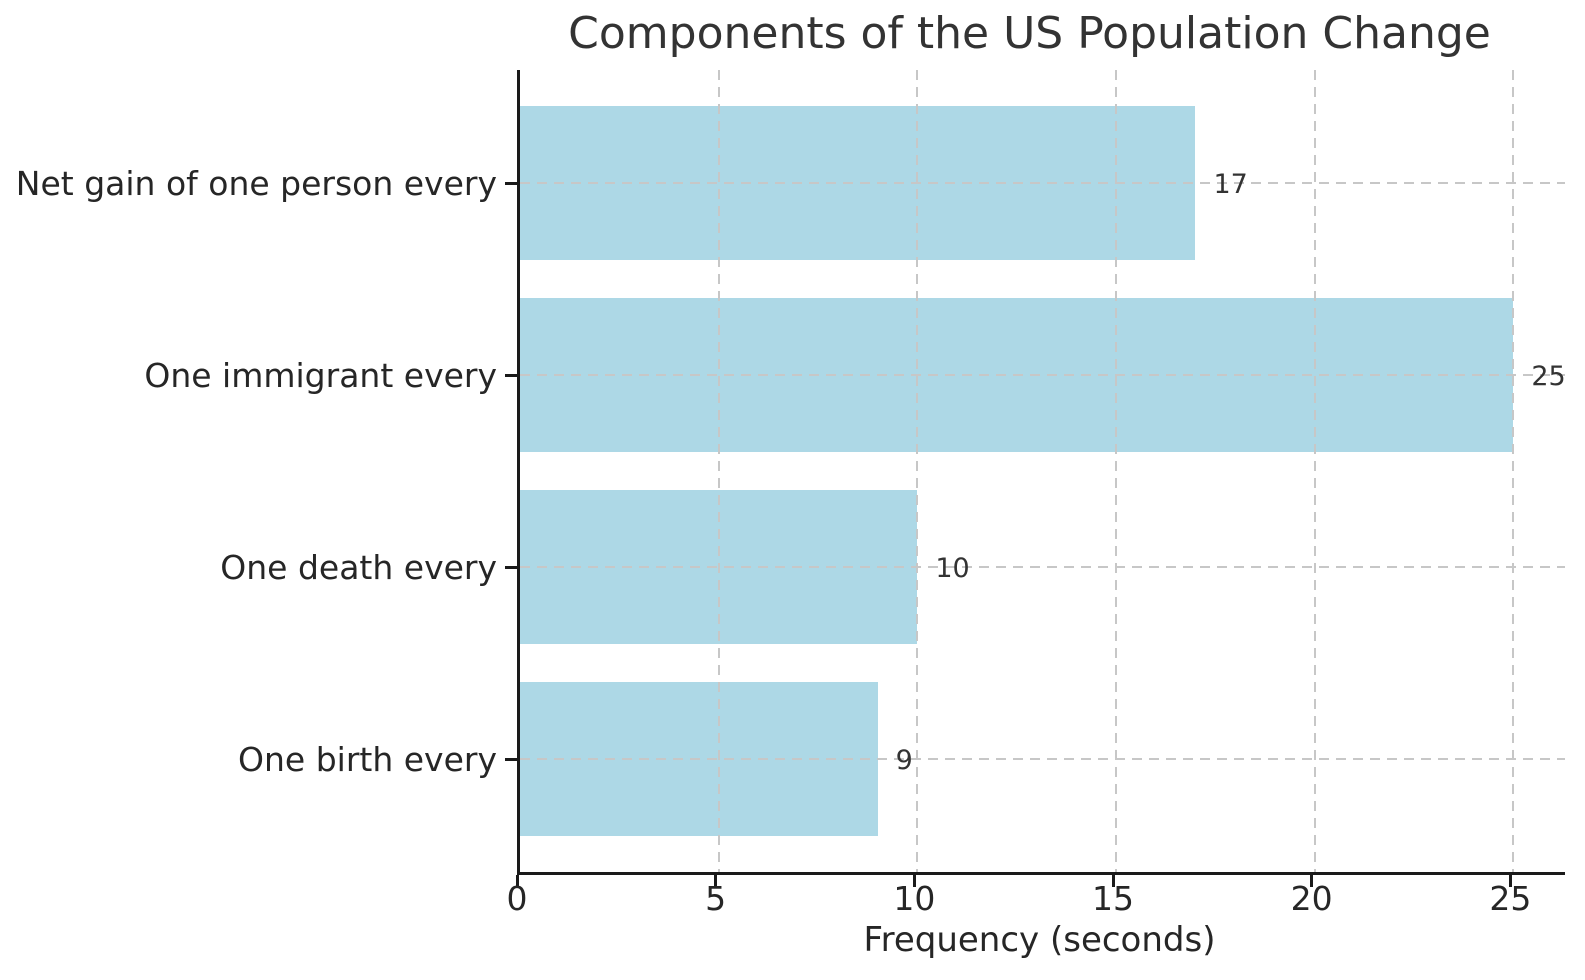 This screenshot has height=980, width=1585. Describe the element at coordinates (1311, 898) in the screenshot. I see `x-tick-label: 20` at that location.